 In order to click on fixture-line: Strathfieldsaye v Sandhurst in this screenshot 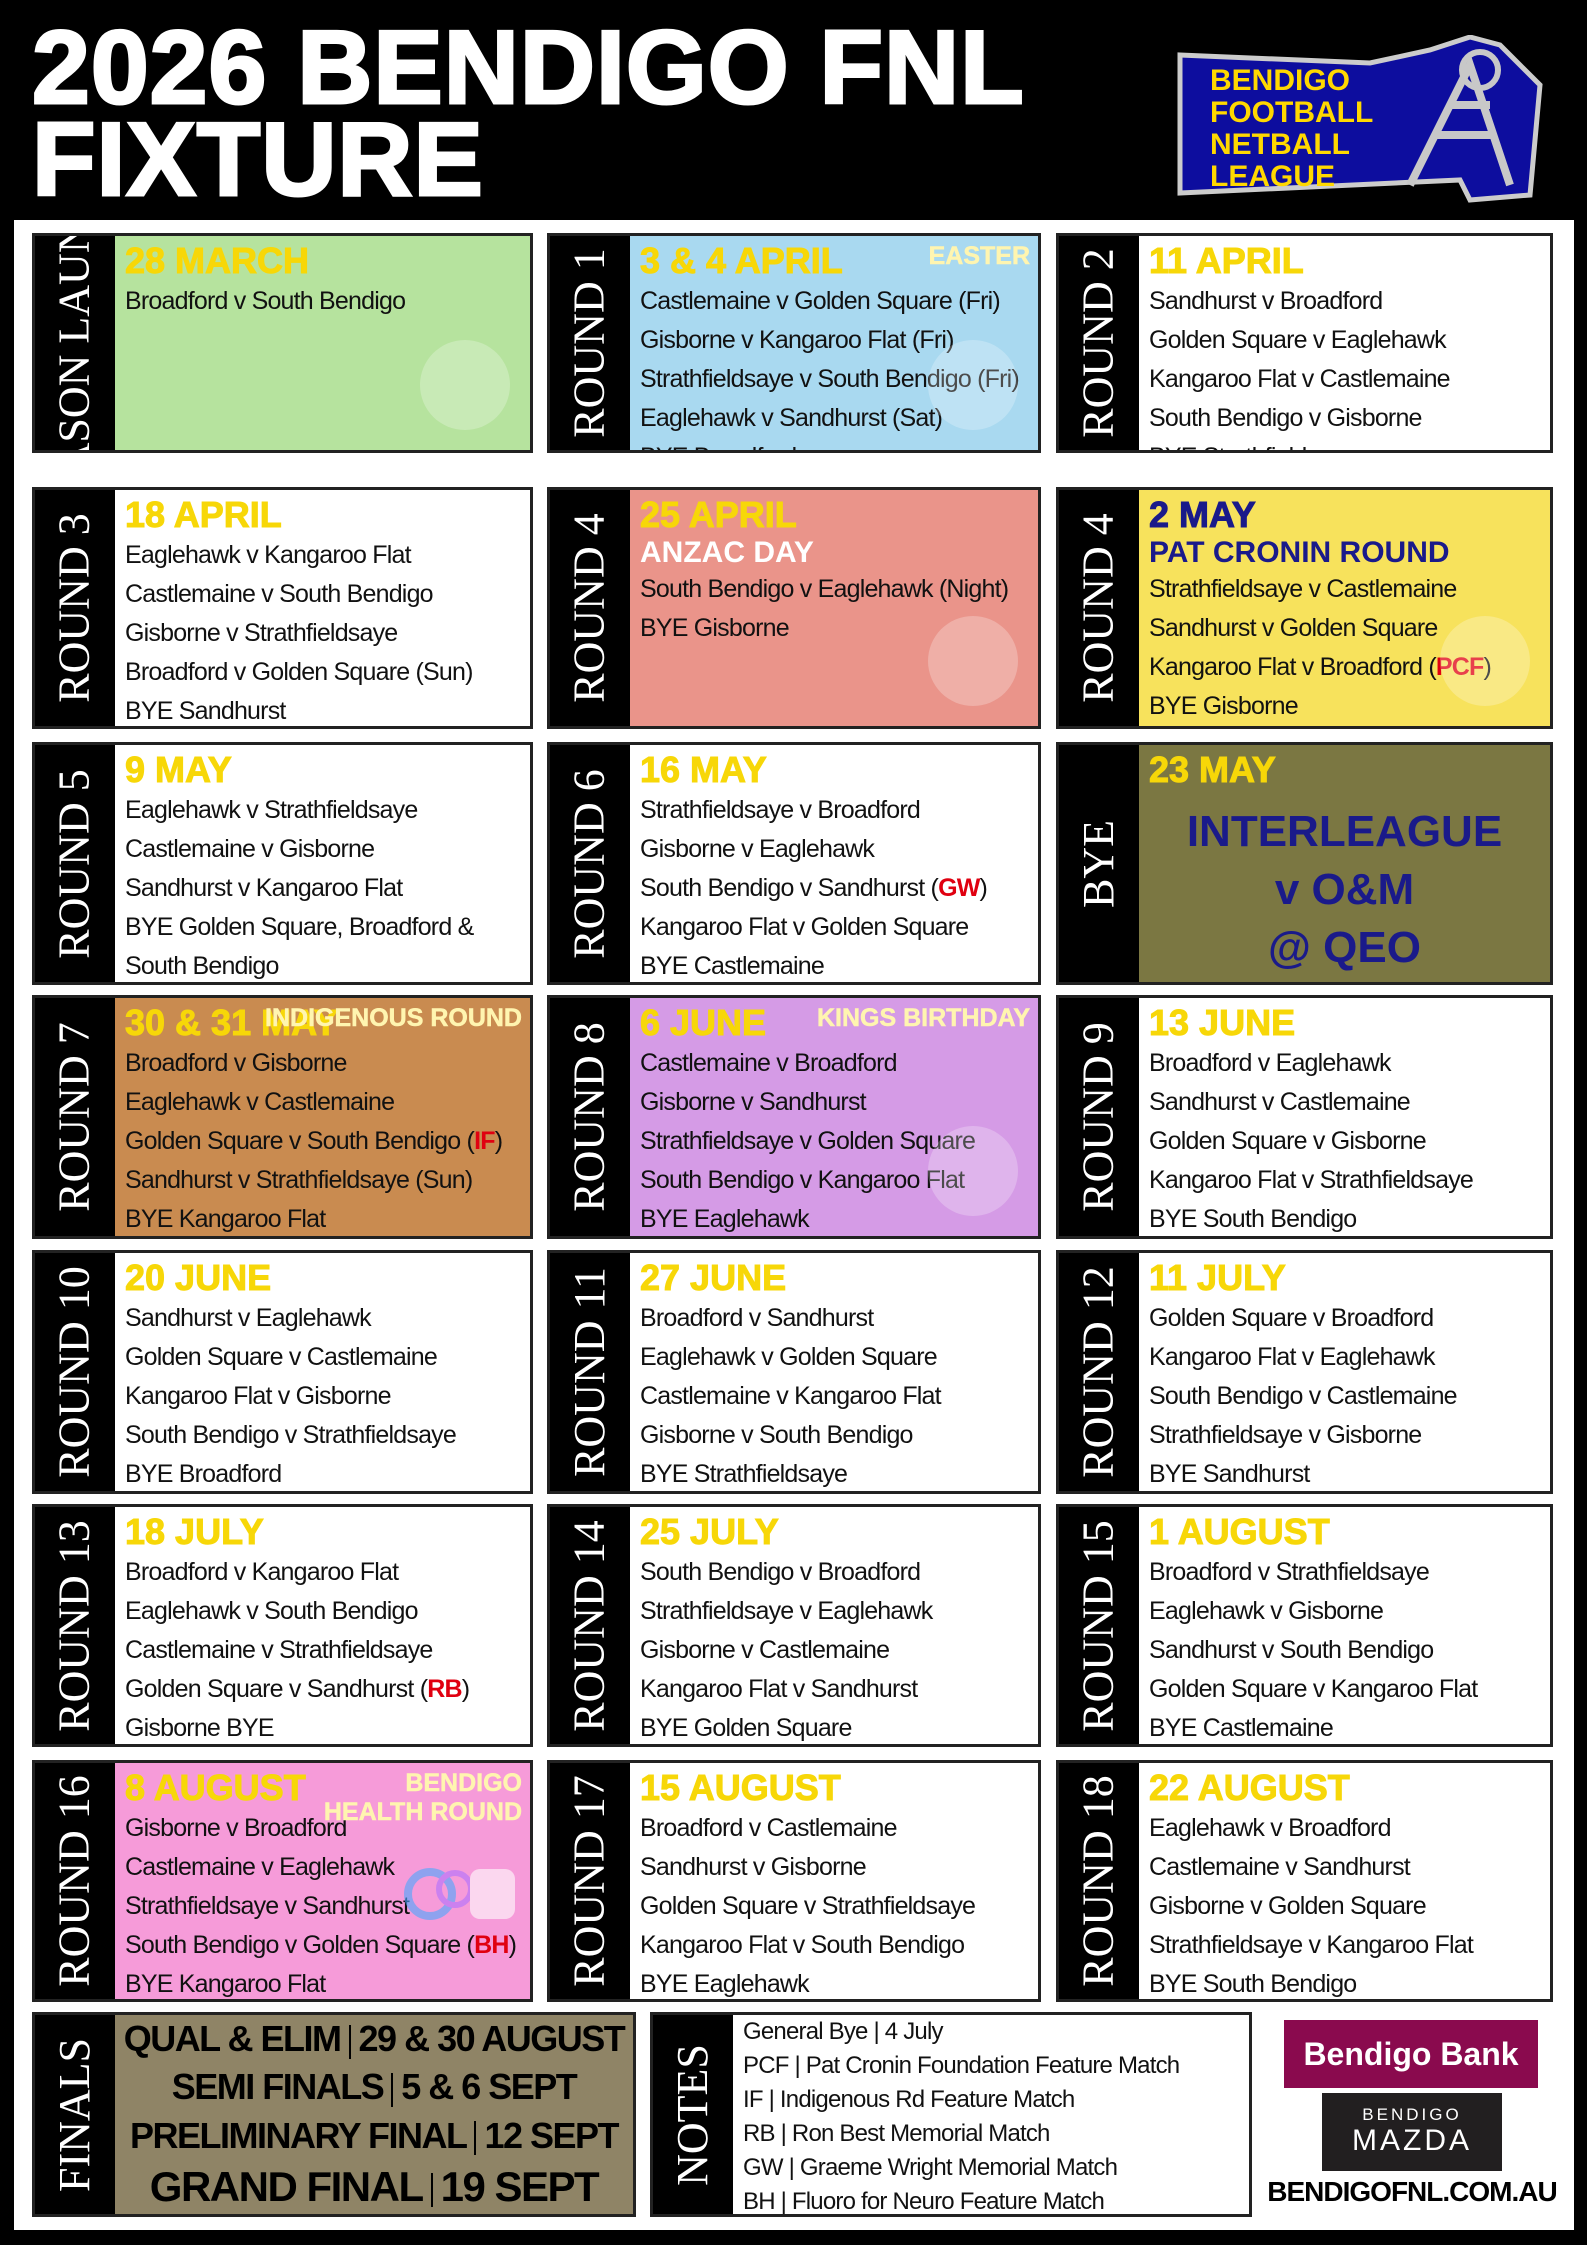, I will do `click(267, 1906)`.